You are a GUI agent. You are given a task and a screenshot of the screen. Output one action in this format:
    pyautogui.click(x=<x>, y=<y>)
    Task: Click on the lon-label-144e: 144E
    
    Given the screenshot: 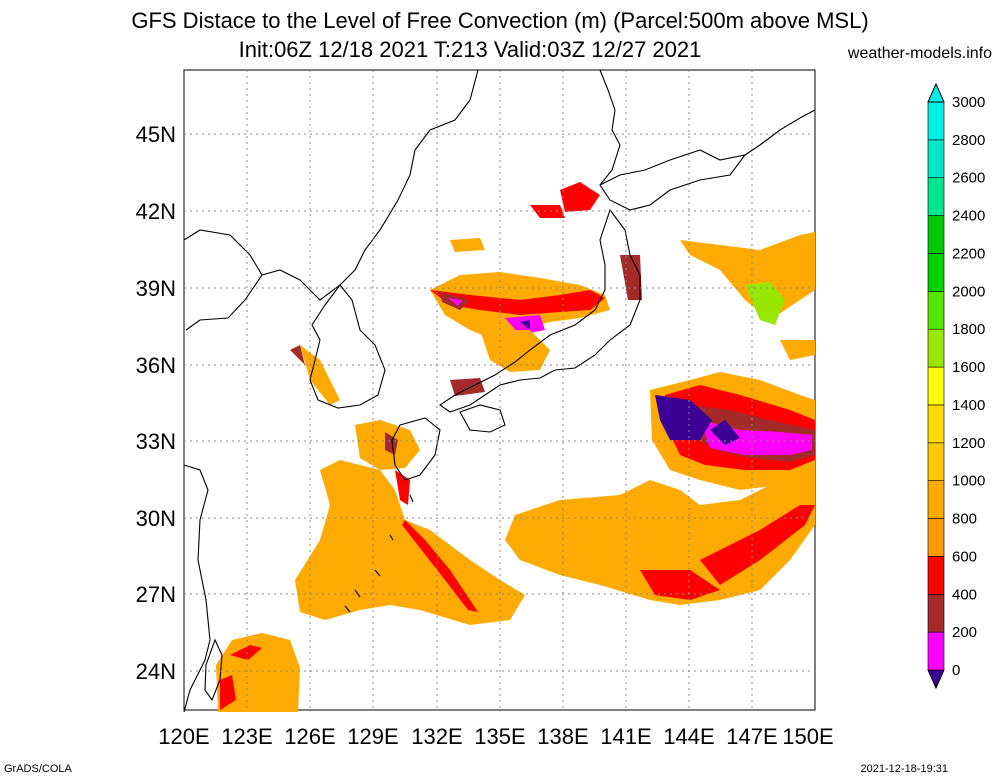 What is the action you would take?
    pyautogui.click(x=688, y=736)
    